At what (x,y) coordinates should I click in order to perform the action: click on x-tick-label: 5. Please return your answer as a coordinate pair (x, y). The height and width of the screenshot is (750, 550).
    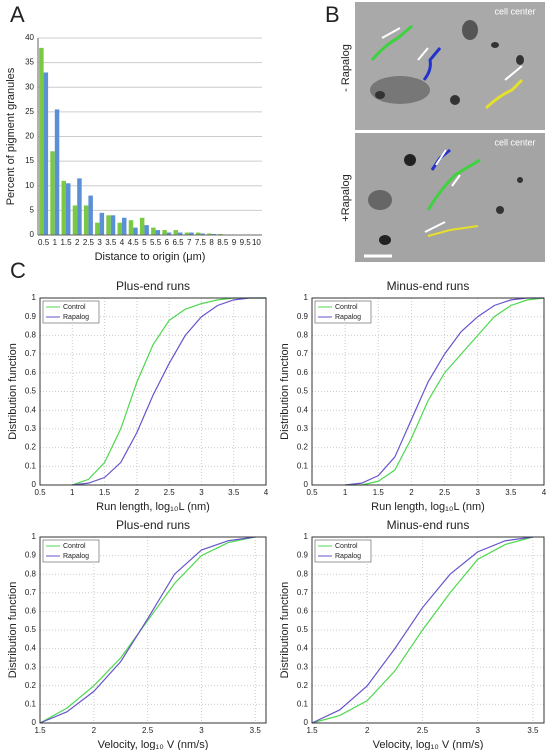
    Looking at the image, I should click on (144, 242).